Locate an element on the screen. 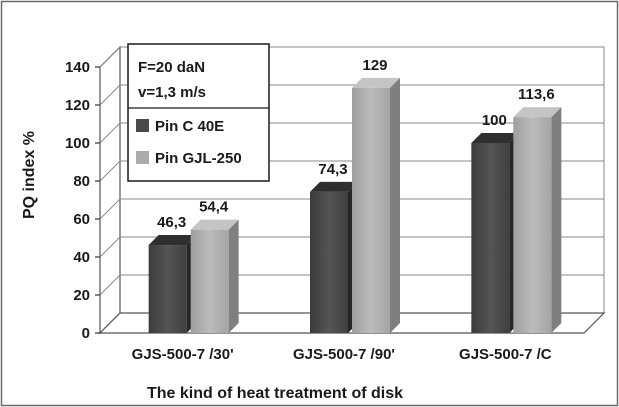  side-wall is located at coordinates (110, 190).